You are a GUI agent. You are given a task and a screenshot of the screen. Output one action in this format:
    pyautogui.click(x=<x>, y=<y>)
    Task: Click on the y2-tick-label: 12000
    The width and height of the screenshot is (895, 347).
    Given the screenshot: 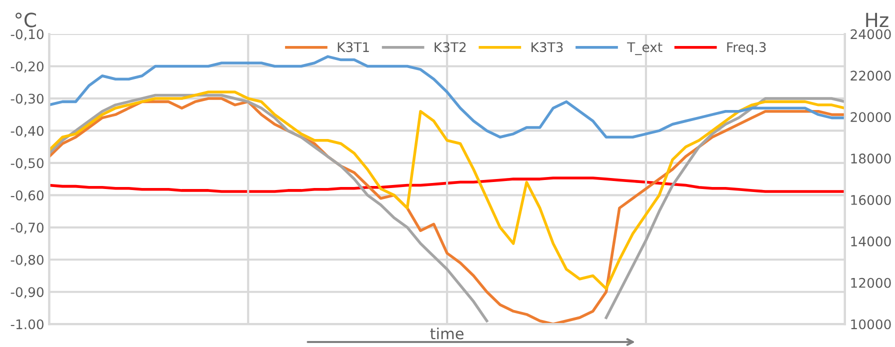 What is the action you would take?
    pyautogui.click(x=871, y=283)
    